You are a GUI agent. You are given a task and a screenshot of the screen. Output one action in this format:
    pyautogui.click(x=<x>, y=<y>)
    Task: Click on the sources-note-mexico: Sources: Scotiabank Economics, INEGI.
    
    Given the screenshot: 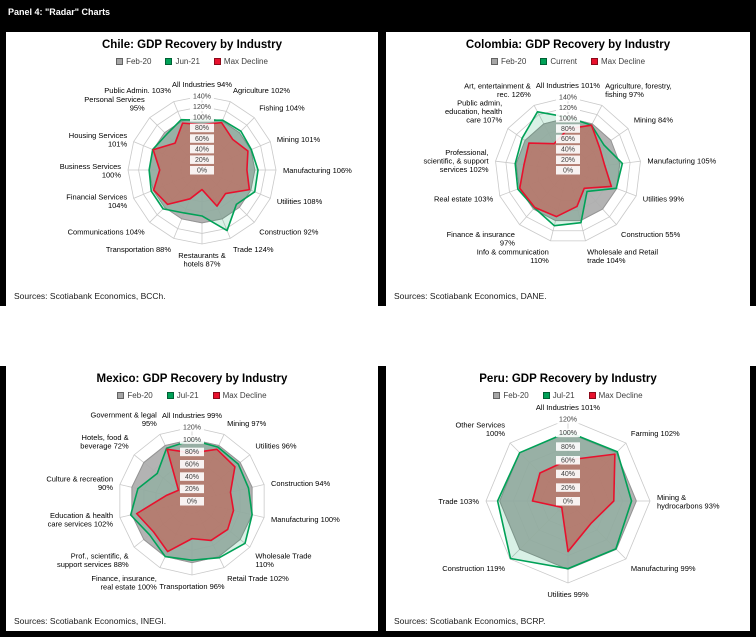 What is the action you would take?
    pyautogui.click(x=90, y=621)
    